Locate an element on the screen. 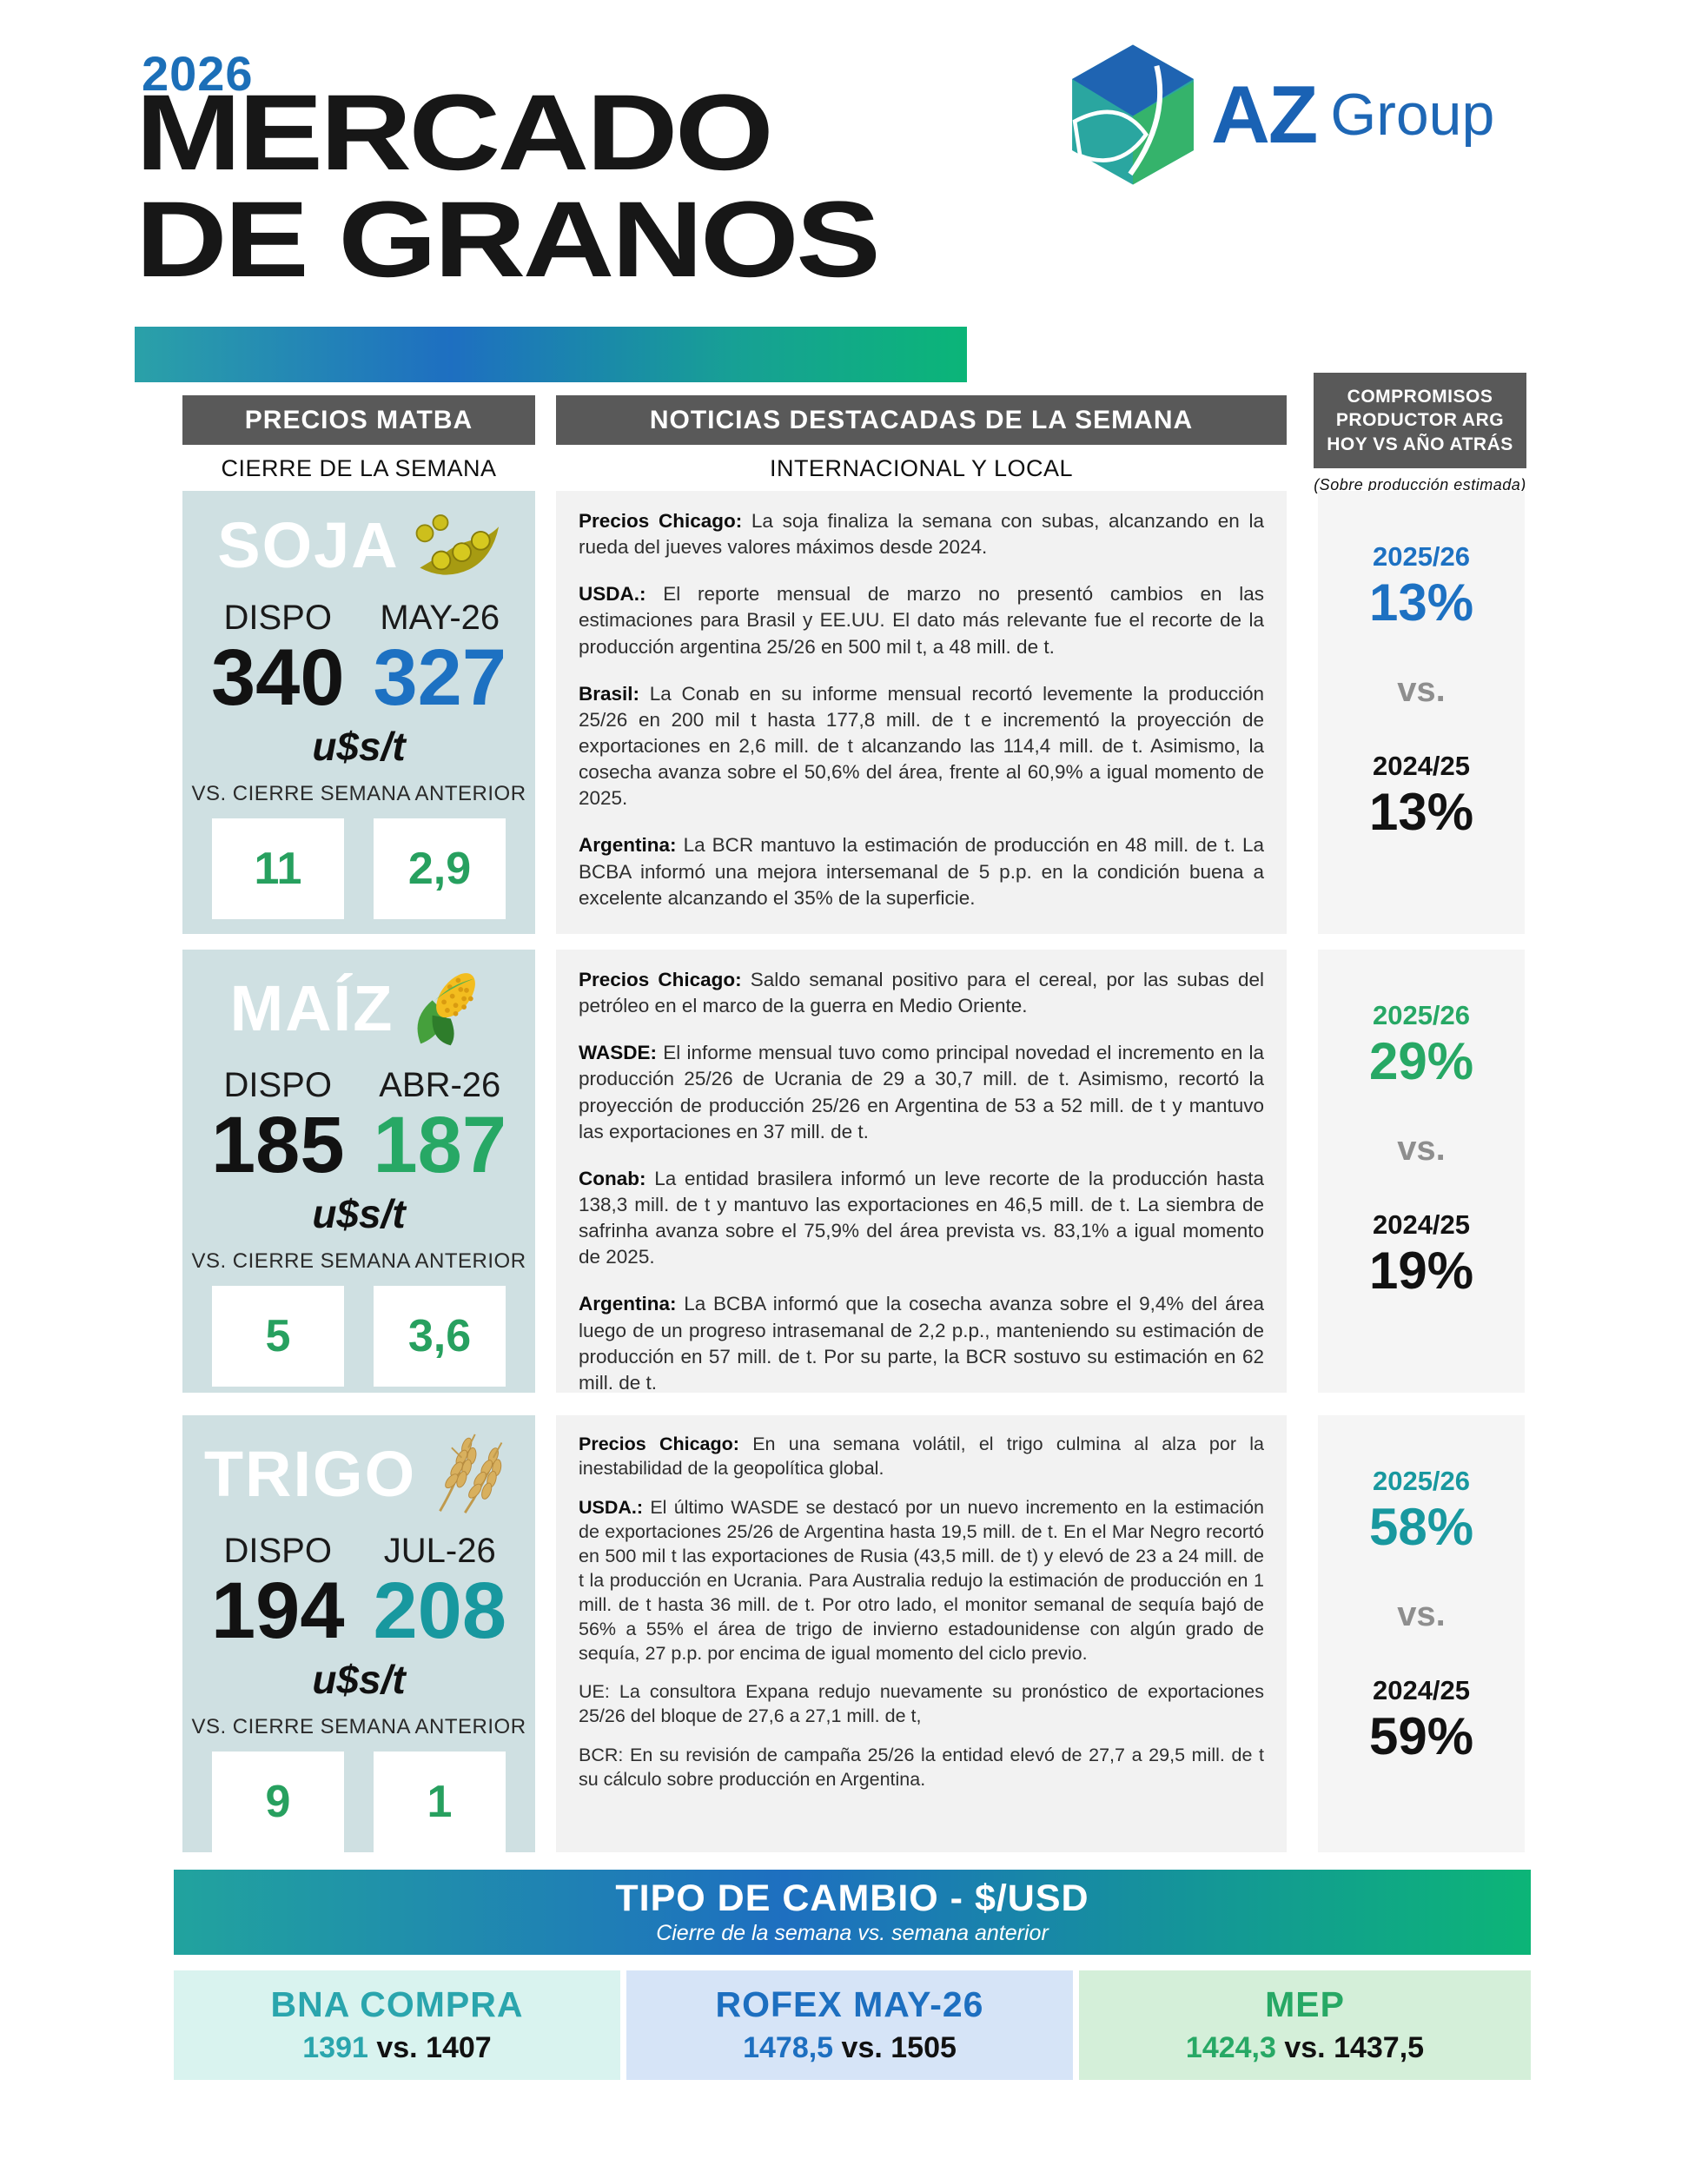  soja-commitments-panel: 2025/26 13% vs. 2024/25 13% is located at coordinates (1422, 713).